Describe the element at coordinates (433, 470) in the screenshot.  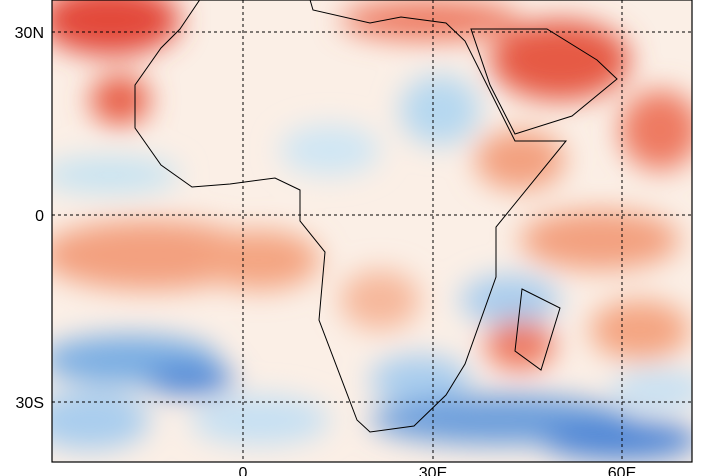
I see `lon-label: 30E` at that location.